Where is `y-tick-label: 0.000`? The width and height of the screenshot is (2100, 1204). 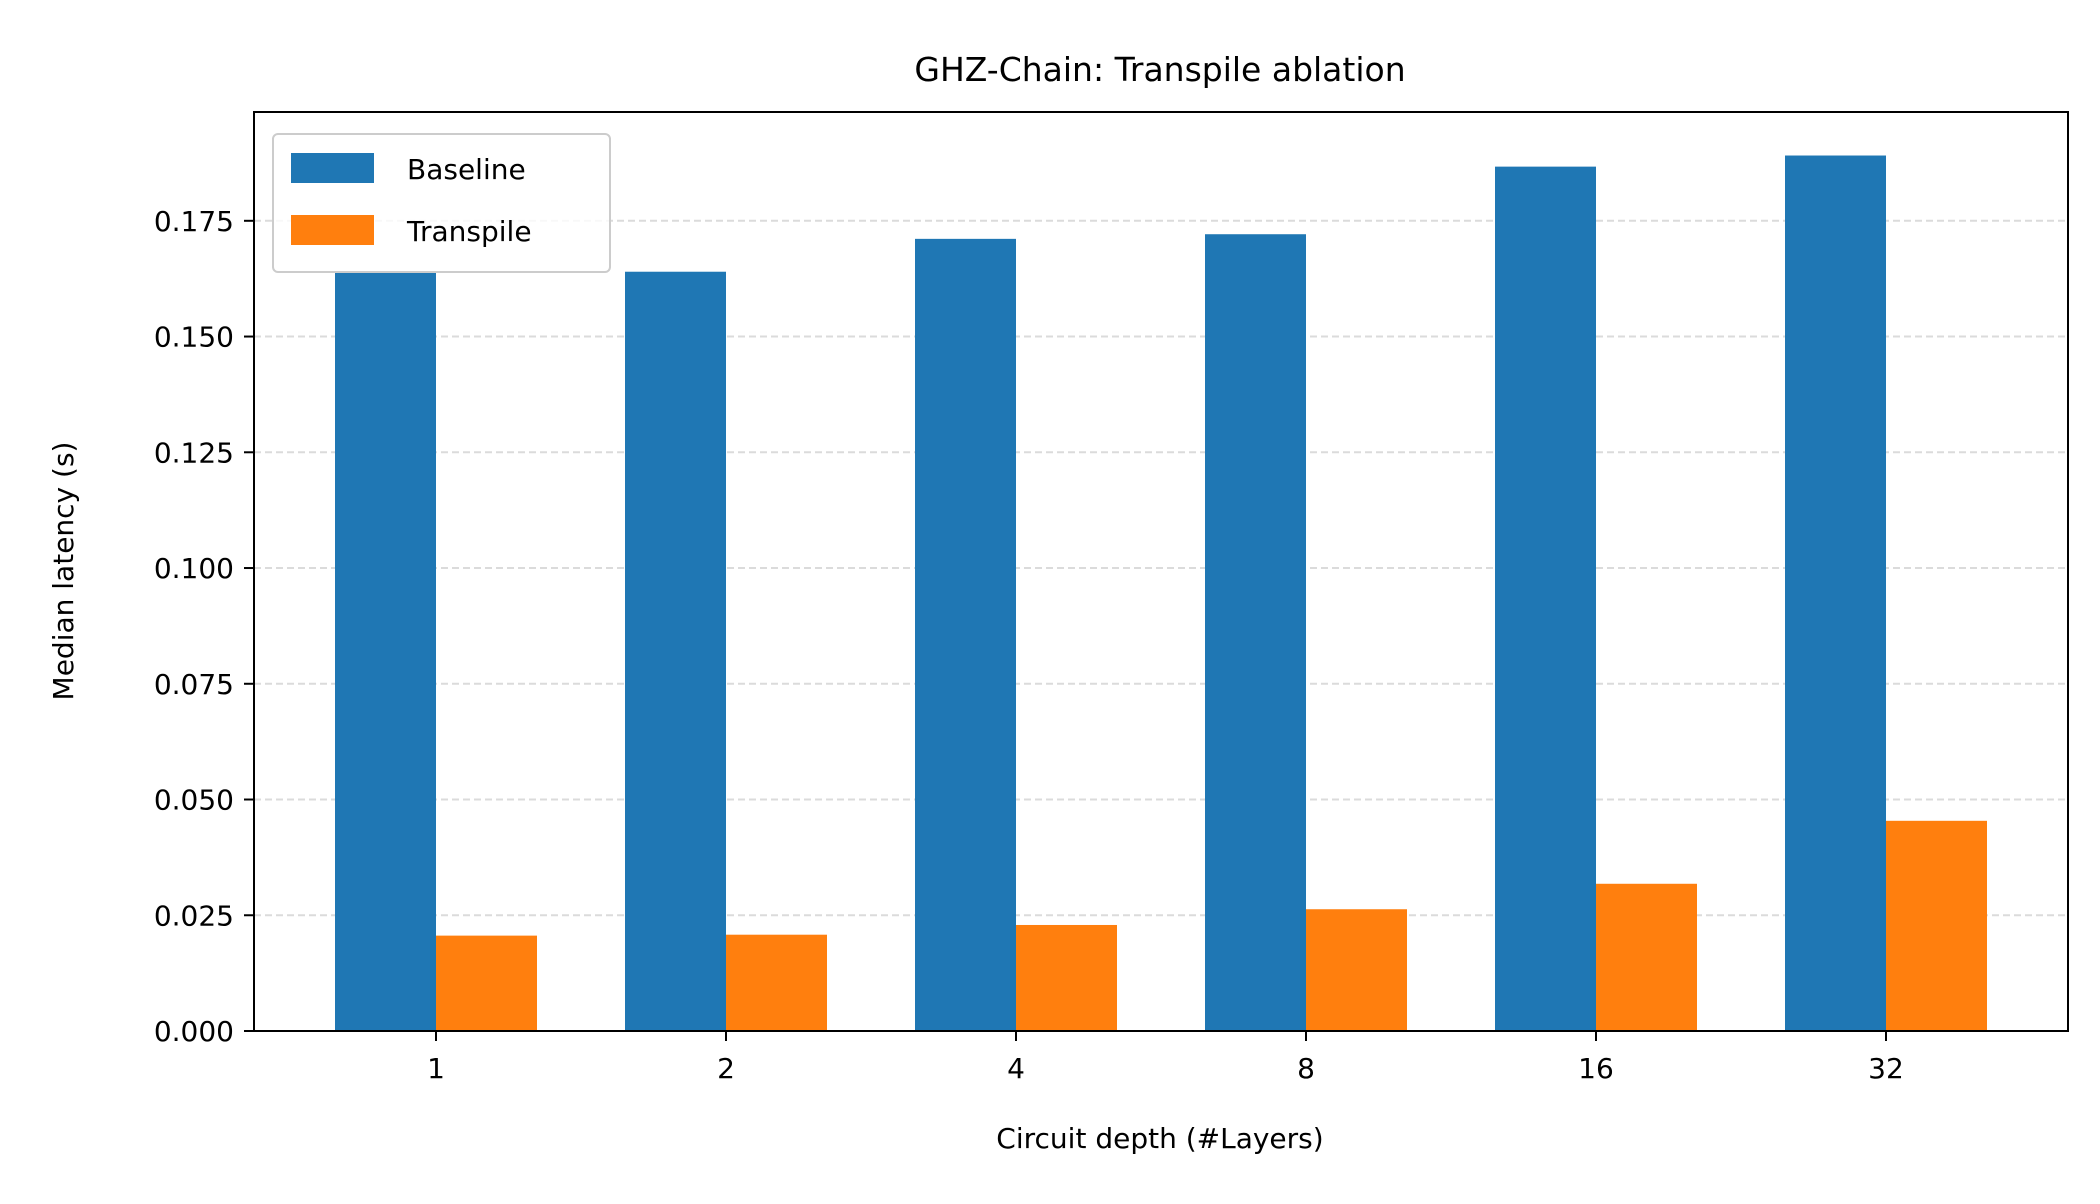 y-tick-label: 0.000 is located at coordinates (194, 1031).